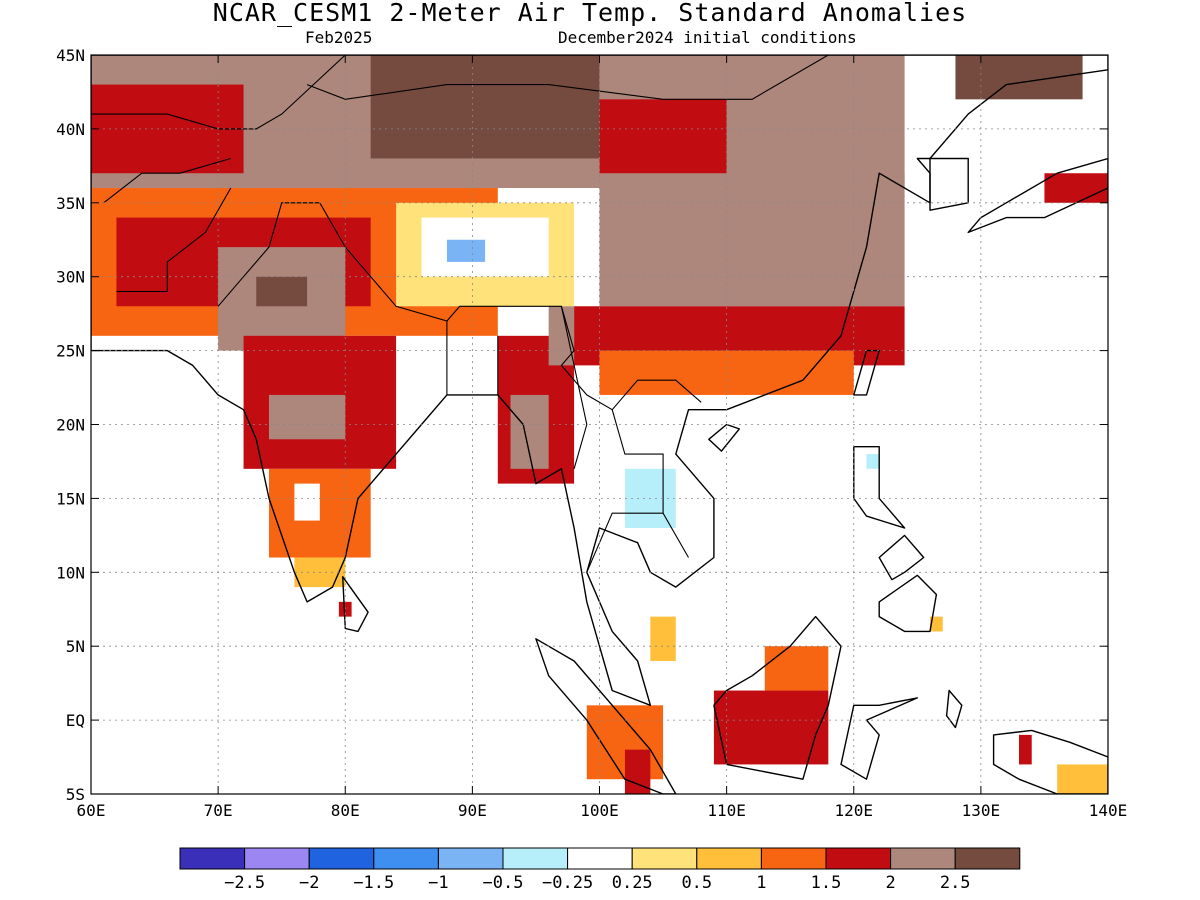 This screenshot has height=900, width=1200. Describe the element at coordinates (724, 437) in the screenshot. I see `coastline-hainan` at that location.